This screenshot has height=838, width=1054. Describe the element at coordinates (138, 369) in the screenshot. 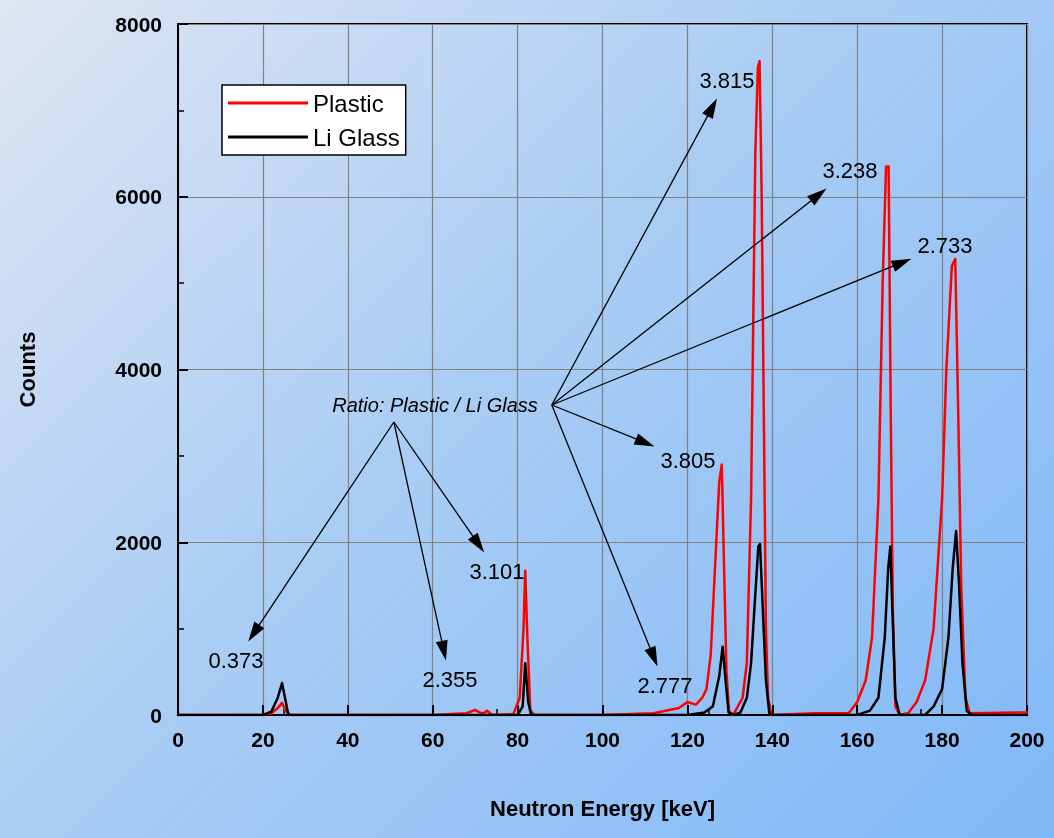

I see `y-tick-label: 4000` at that location.